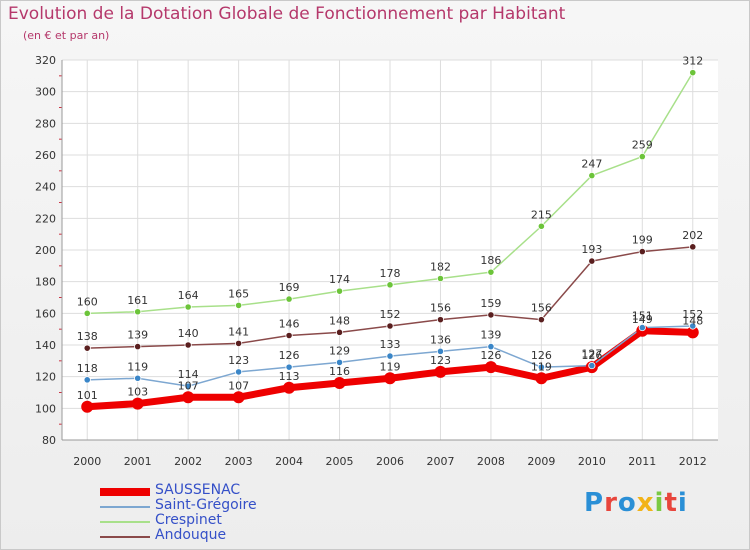 Image resolution: width=750 pixels, height=550 pixels. What do you see at coordinates (541, 461) in the screenshot?
I see `x-tick-label: 2009` at bounding box center [541, 461].